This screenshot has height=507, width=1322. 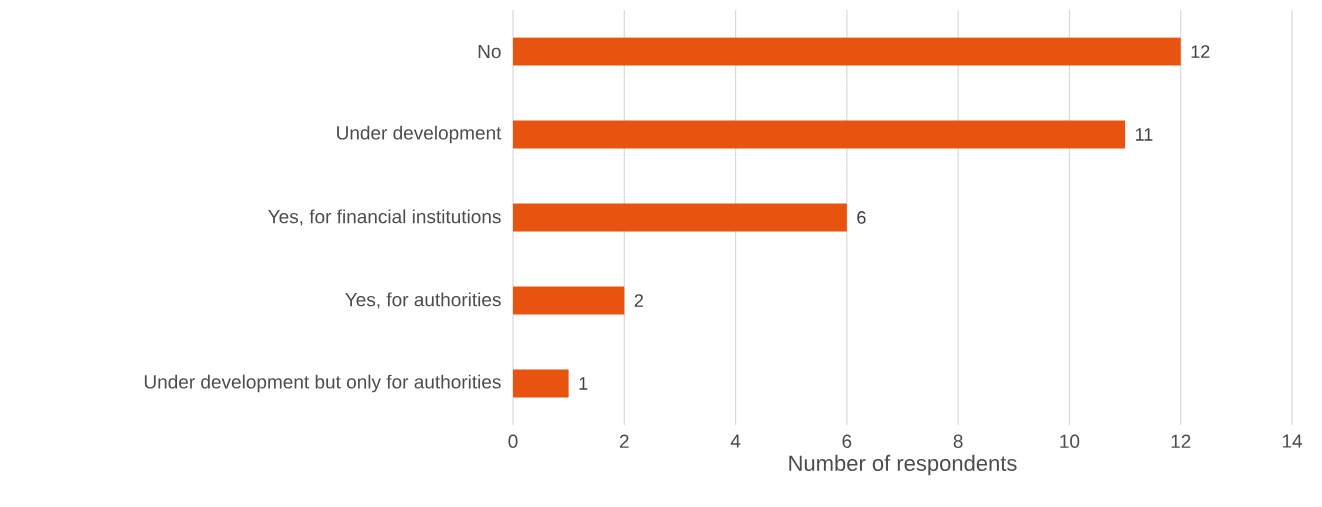 What do you see at coordinates (513, 441) in the screenshot?
I see `x-tick-label: 0` at bounding box center [513, 441].